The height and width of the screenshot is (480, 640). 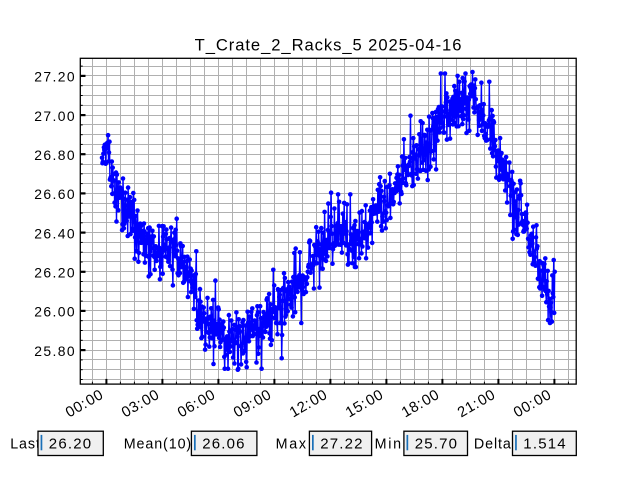 What do you see at coordinates (342, 443) in the screenshot?
I see `svg-text: 27.22` at bounding box center [342, 443].